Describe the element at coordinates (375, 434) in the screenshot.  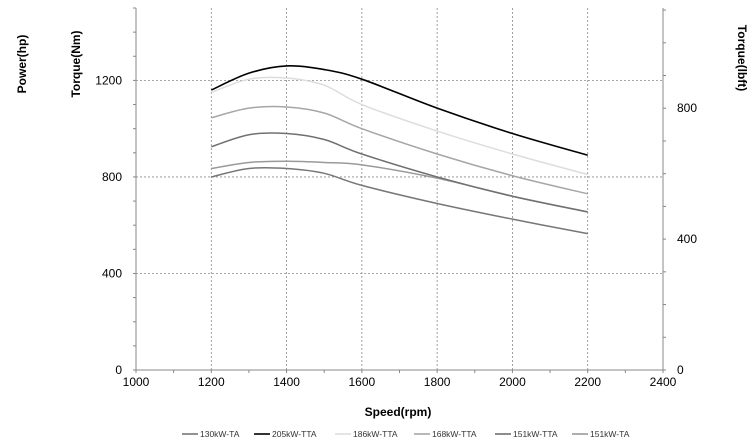
I see `legend-label-186kw-tta: 186kW-TTA` at that location.